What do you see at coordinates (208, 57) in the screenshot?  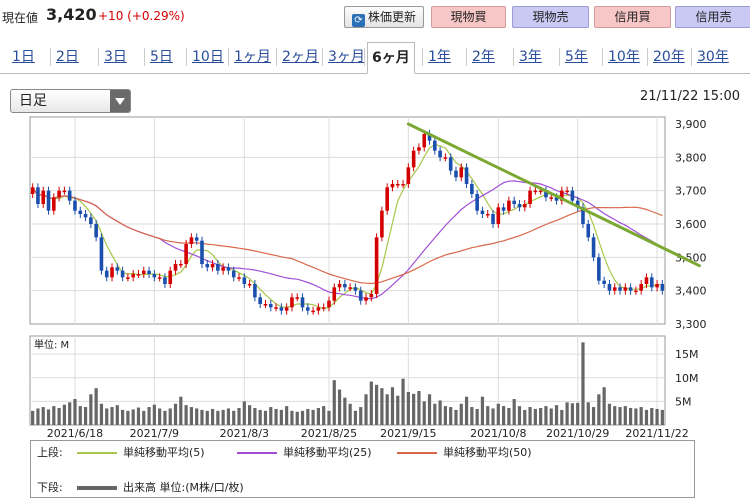 I see `tab-period-4: 10日` at bounding box center [208, 57].